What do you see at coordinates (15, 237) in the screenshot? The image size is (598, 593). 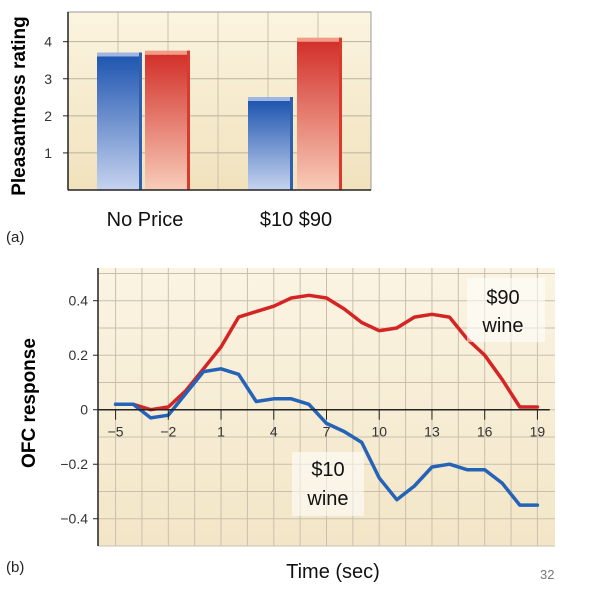 I see `panel-a-label: (a)` at bounding box center [15, 237].